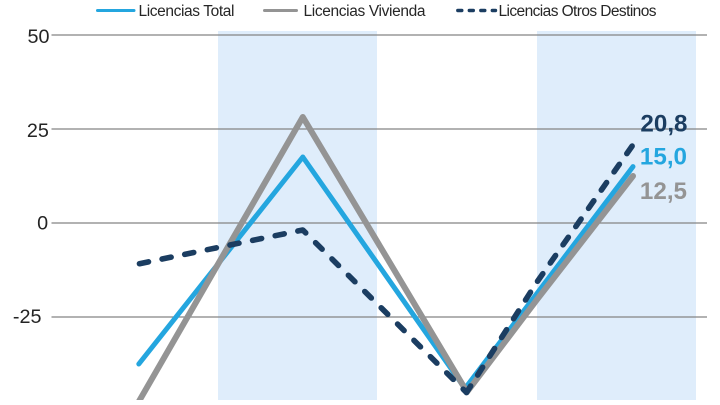  I want to click on svg-text: 25, so click(38, 131).